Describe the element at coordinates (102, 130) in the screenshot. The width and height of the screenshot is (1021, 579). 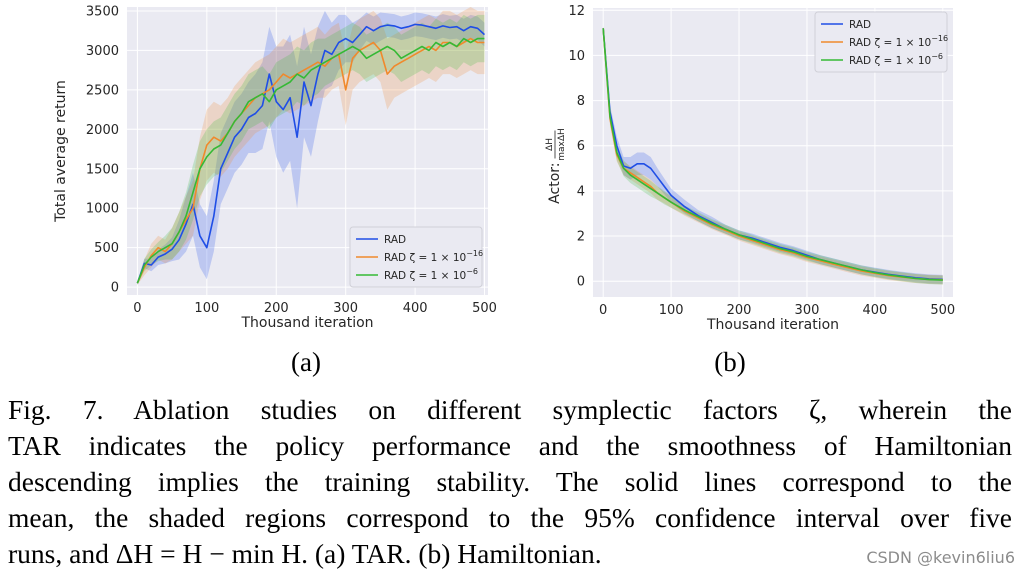
I see `y-tick-label: 2000` at that location.